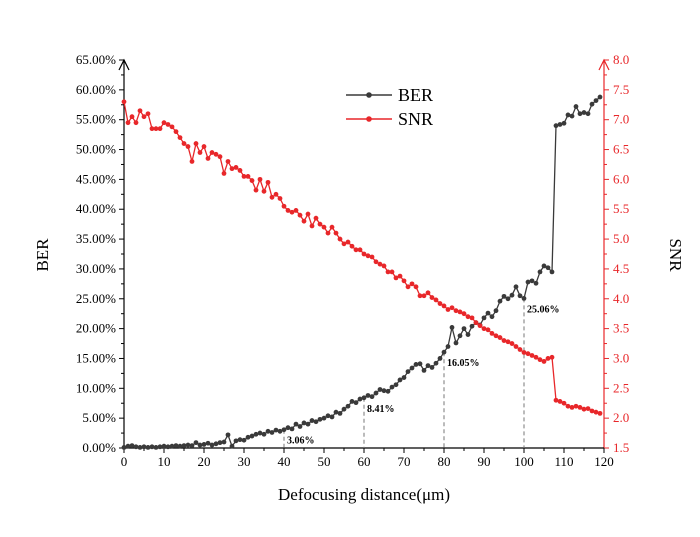 Image resolution: width=700 pixels, height=537 pixels. Describe the element at coordinates (164, 461) in the screenshot. I see `x-tick-label: 10` at that location.